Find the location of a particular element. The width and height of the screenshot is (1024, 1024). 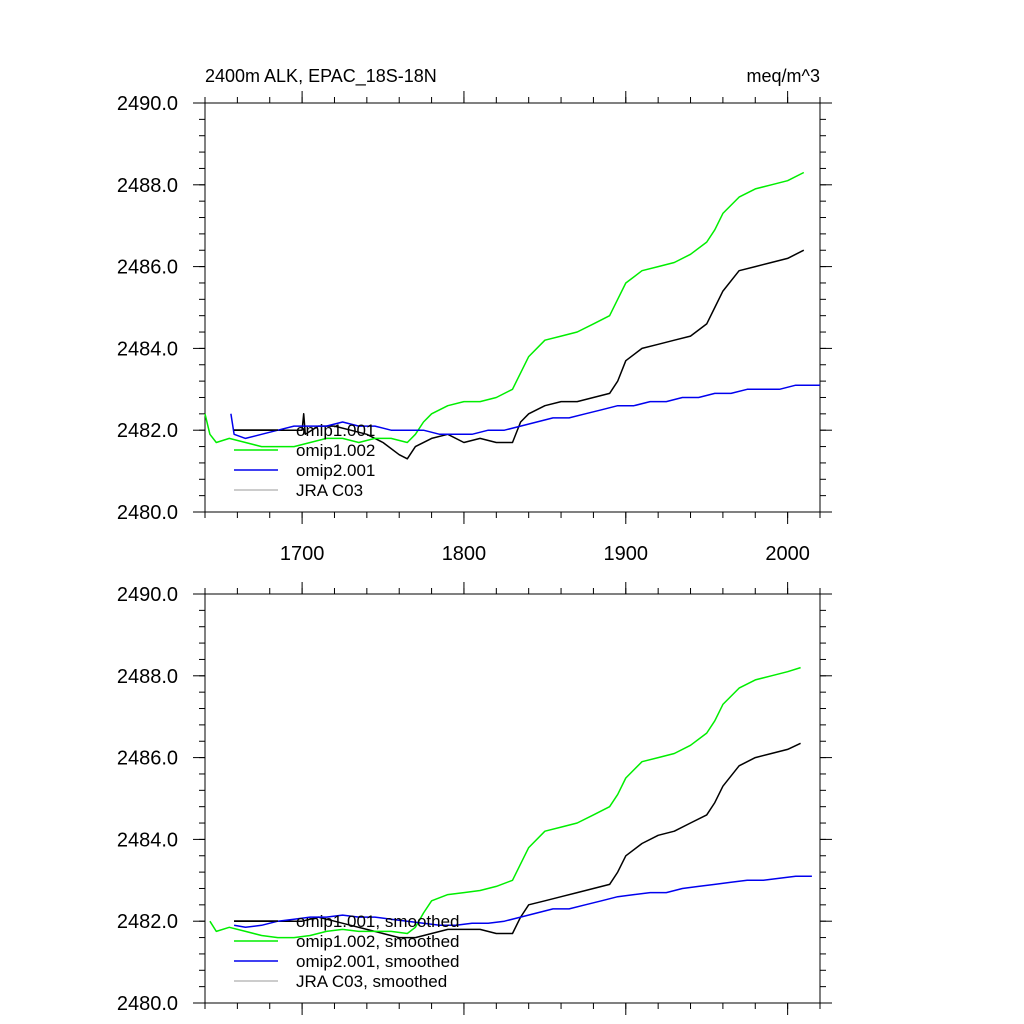

x-tick-label: 1800 is located at coordinates (464, 554).